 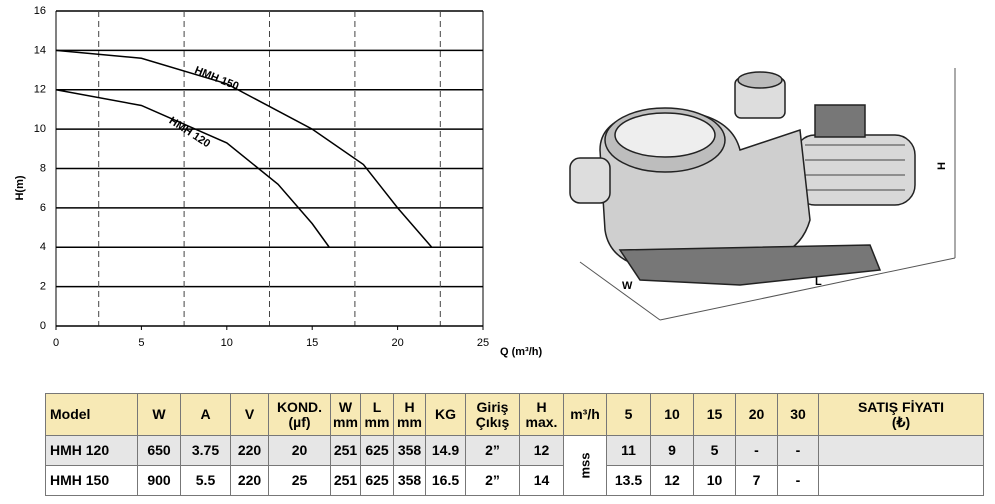 What do you see at coordinates (91, 450) in the screenshot?
I see `table-cell: HMH 120` at bounding box center [91, 450].